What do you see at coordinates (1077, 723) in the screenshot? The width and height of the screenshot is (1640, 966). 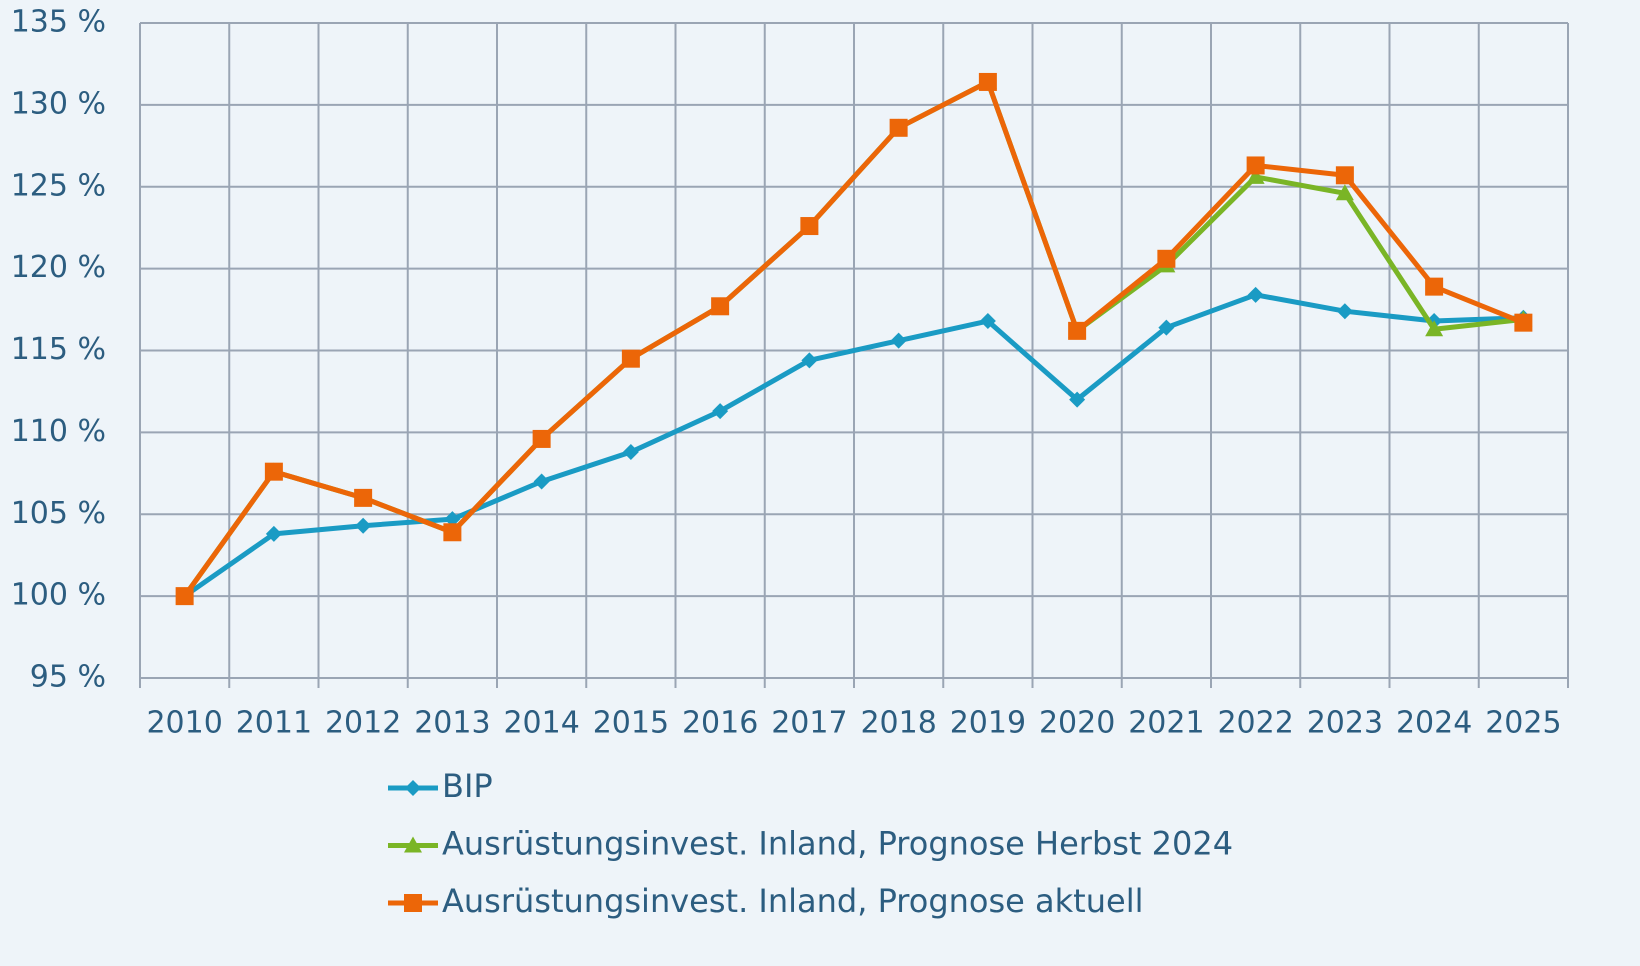 I see `x-tick-label: 2020` at bounding box center [1077, 723].